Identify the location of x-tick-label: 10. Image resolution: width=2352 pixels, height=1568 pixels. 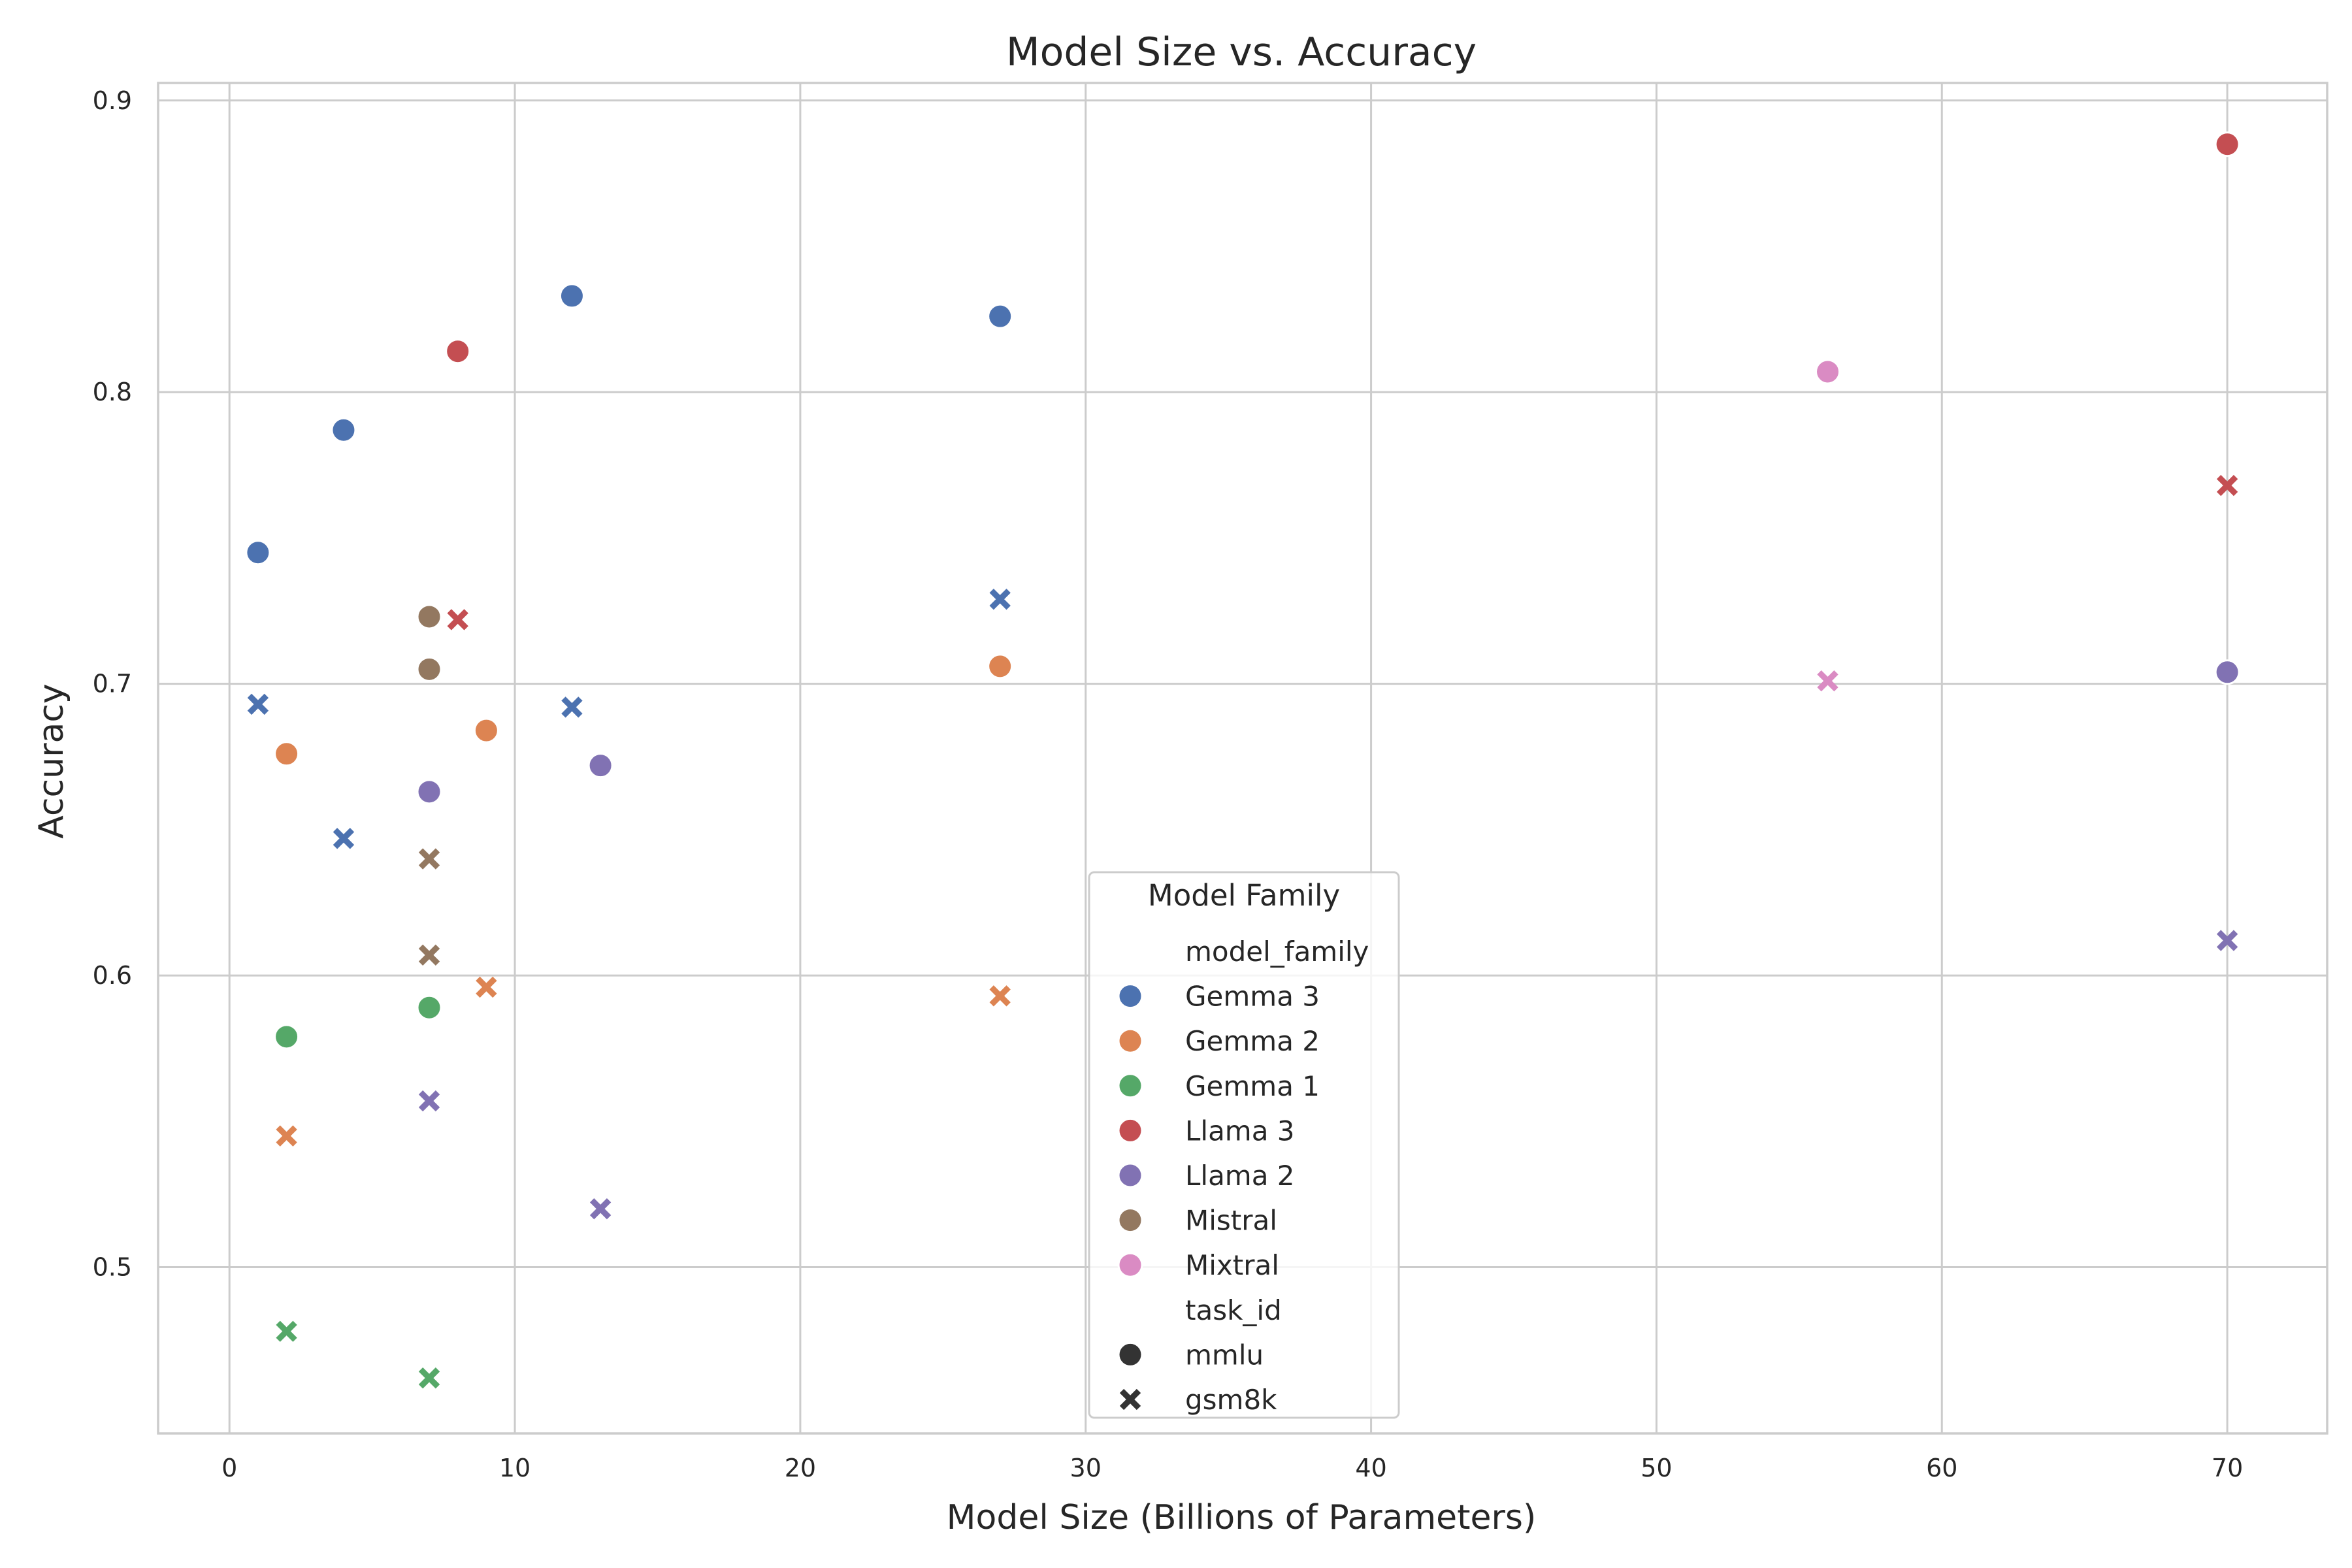
(515, 1468).